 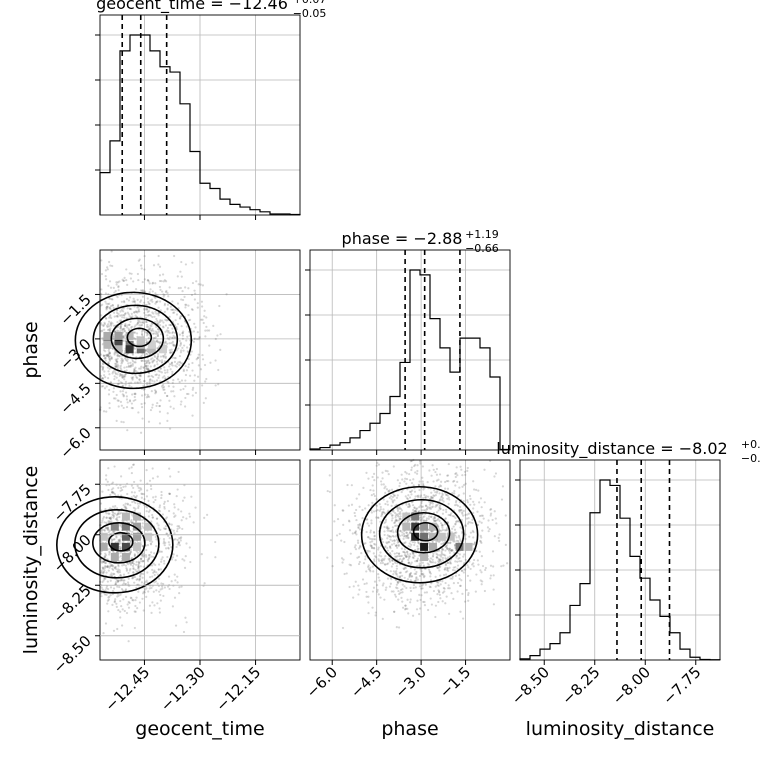 I want to click on title-sup: +0.14, so click(x=750, y=444).